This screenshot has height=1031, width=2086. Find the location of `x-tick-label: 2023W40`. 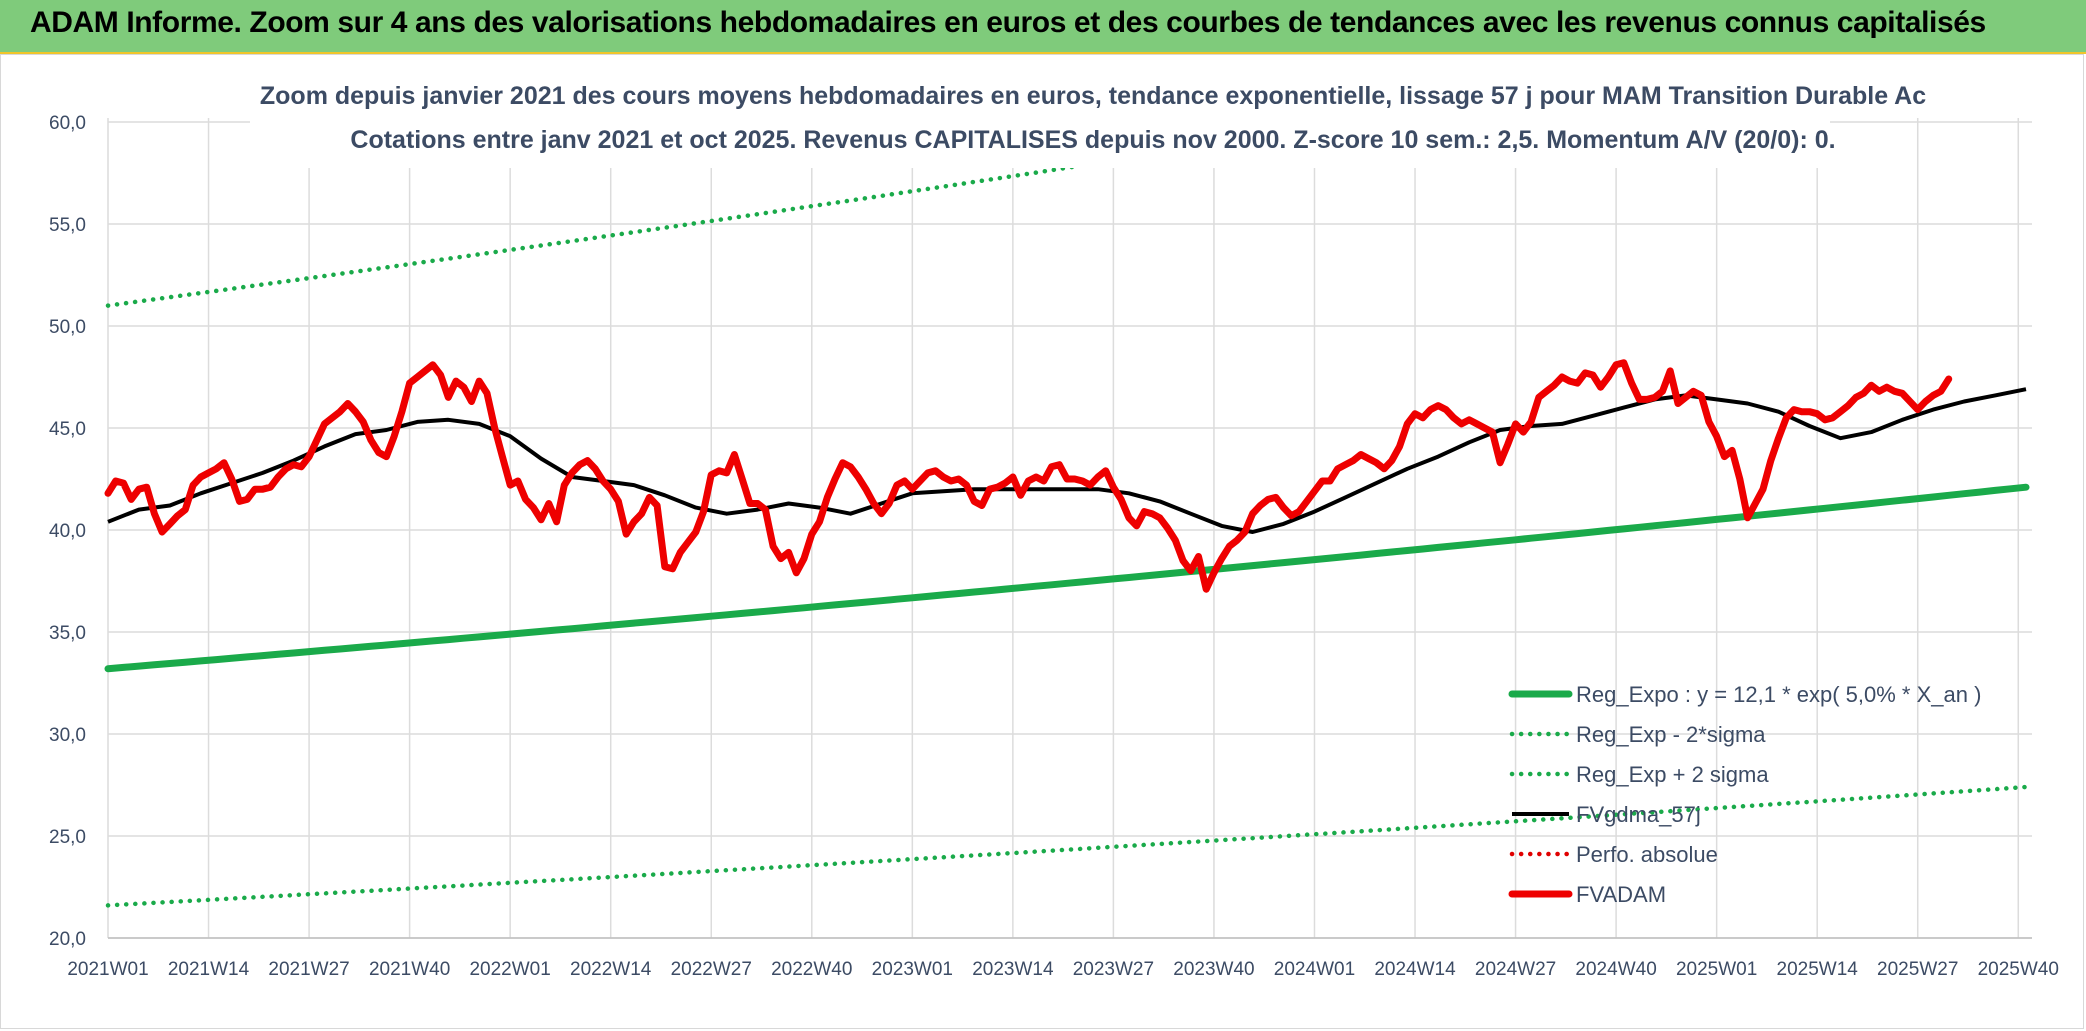

x-tick-label: 2023W40 is located at coordinates (1213, 969).